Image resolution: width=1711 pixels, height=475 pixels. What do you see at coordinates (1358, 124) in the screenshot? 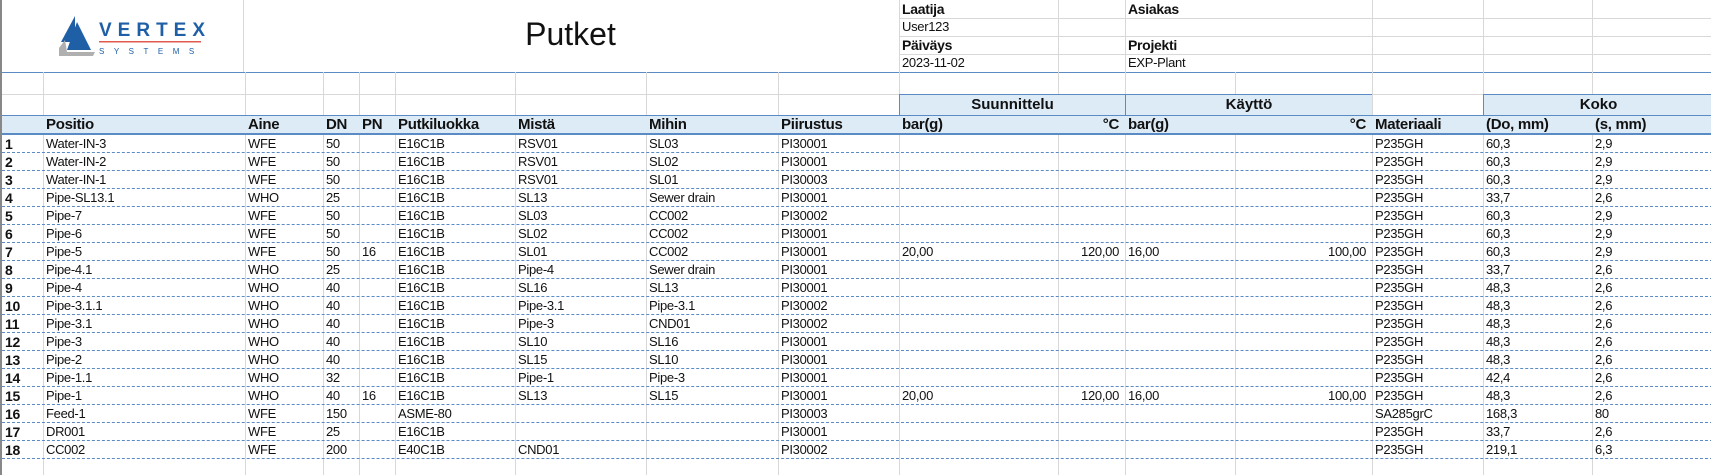
I see `column-header: °C` at bounding box center [1358, 124].